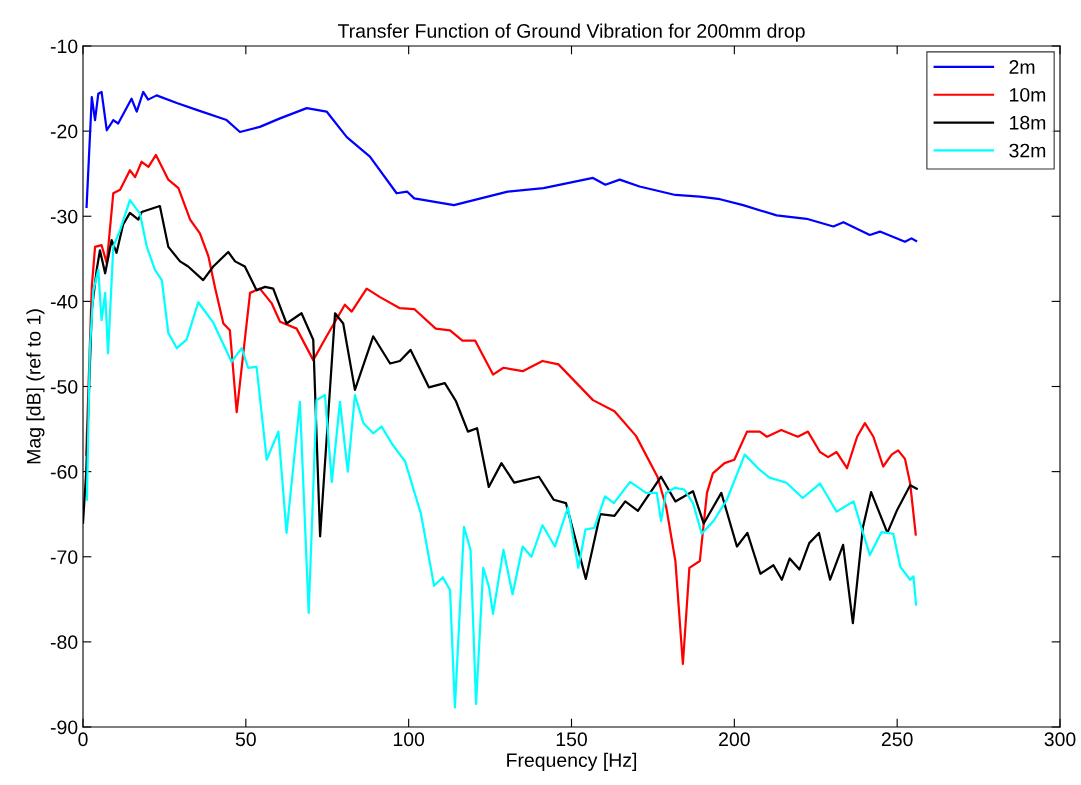 This screenshot has height=785, width=1081. Describe the element at coordinates (1028, 122) in the screenshot. I see `legend-label: 18m` at that location.